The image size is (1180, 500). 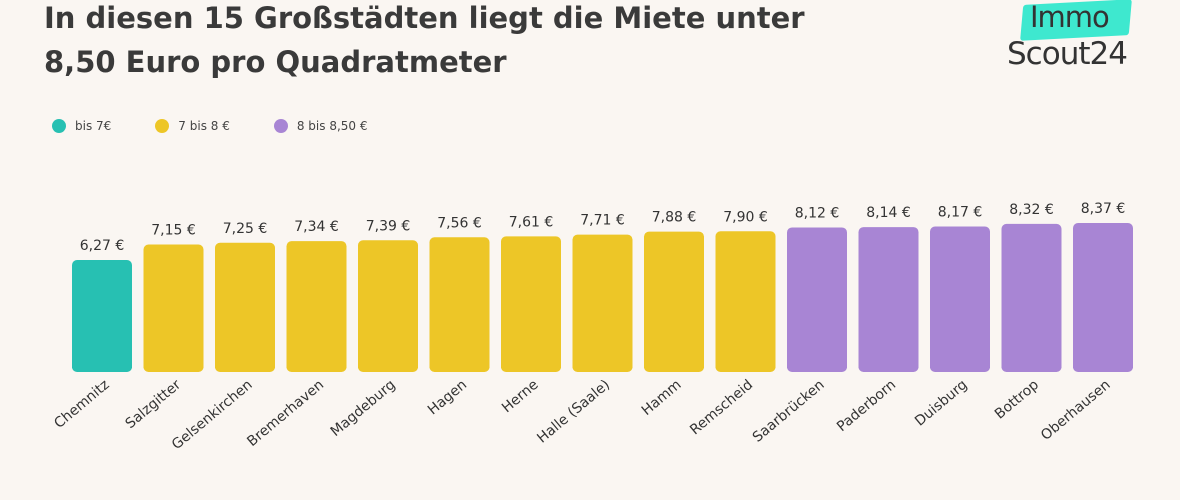 I want to click on category-label: Halle (Saale), so click(x=573, y=412).